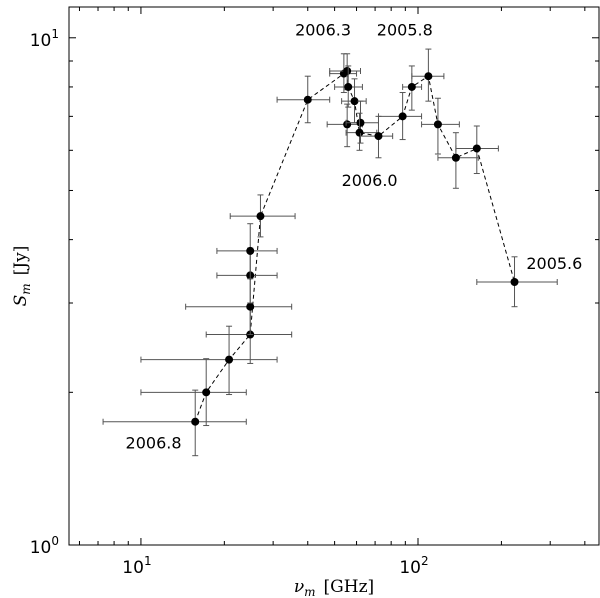 The width and height of the screenshot is (600, 598). Describe the element at coordinates (370, 180) in the screenshot. I see `epoch-annotation: 2006.0` at that location.